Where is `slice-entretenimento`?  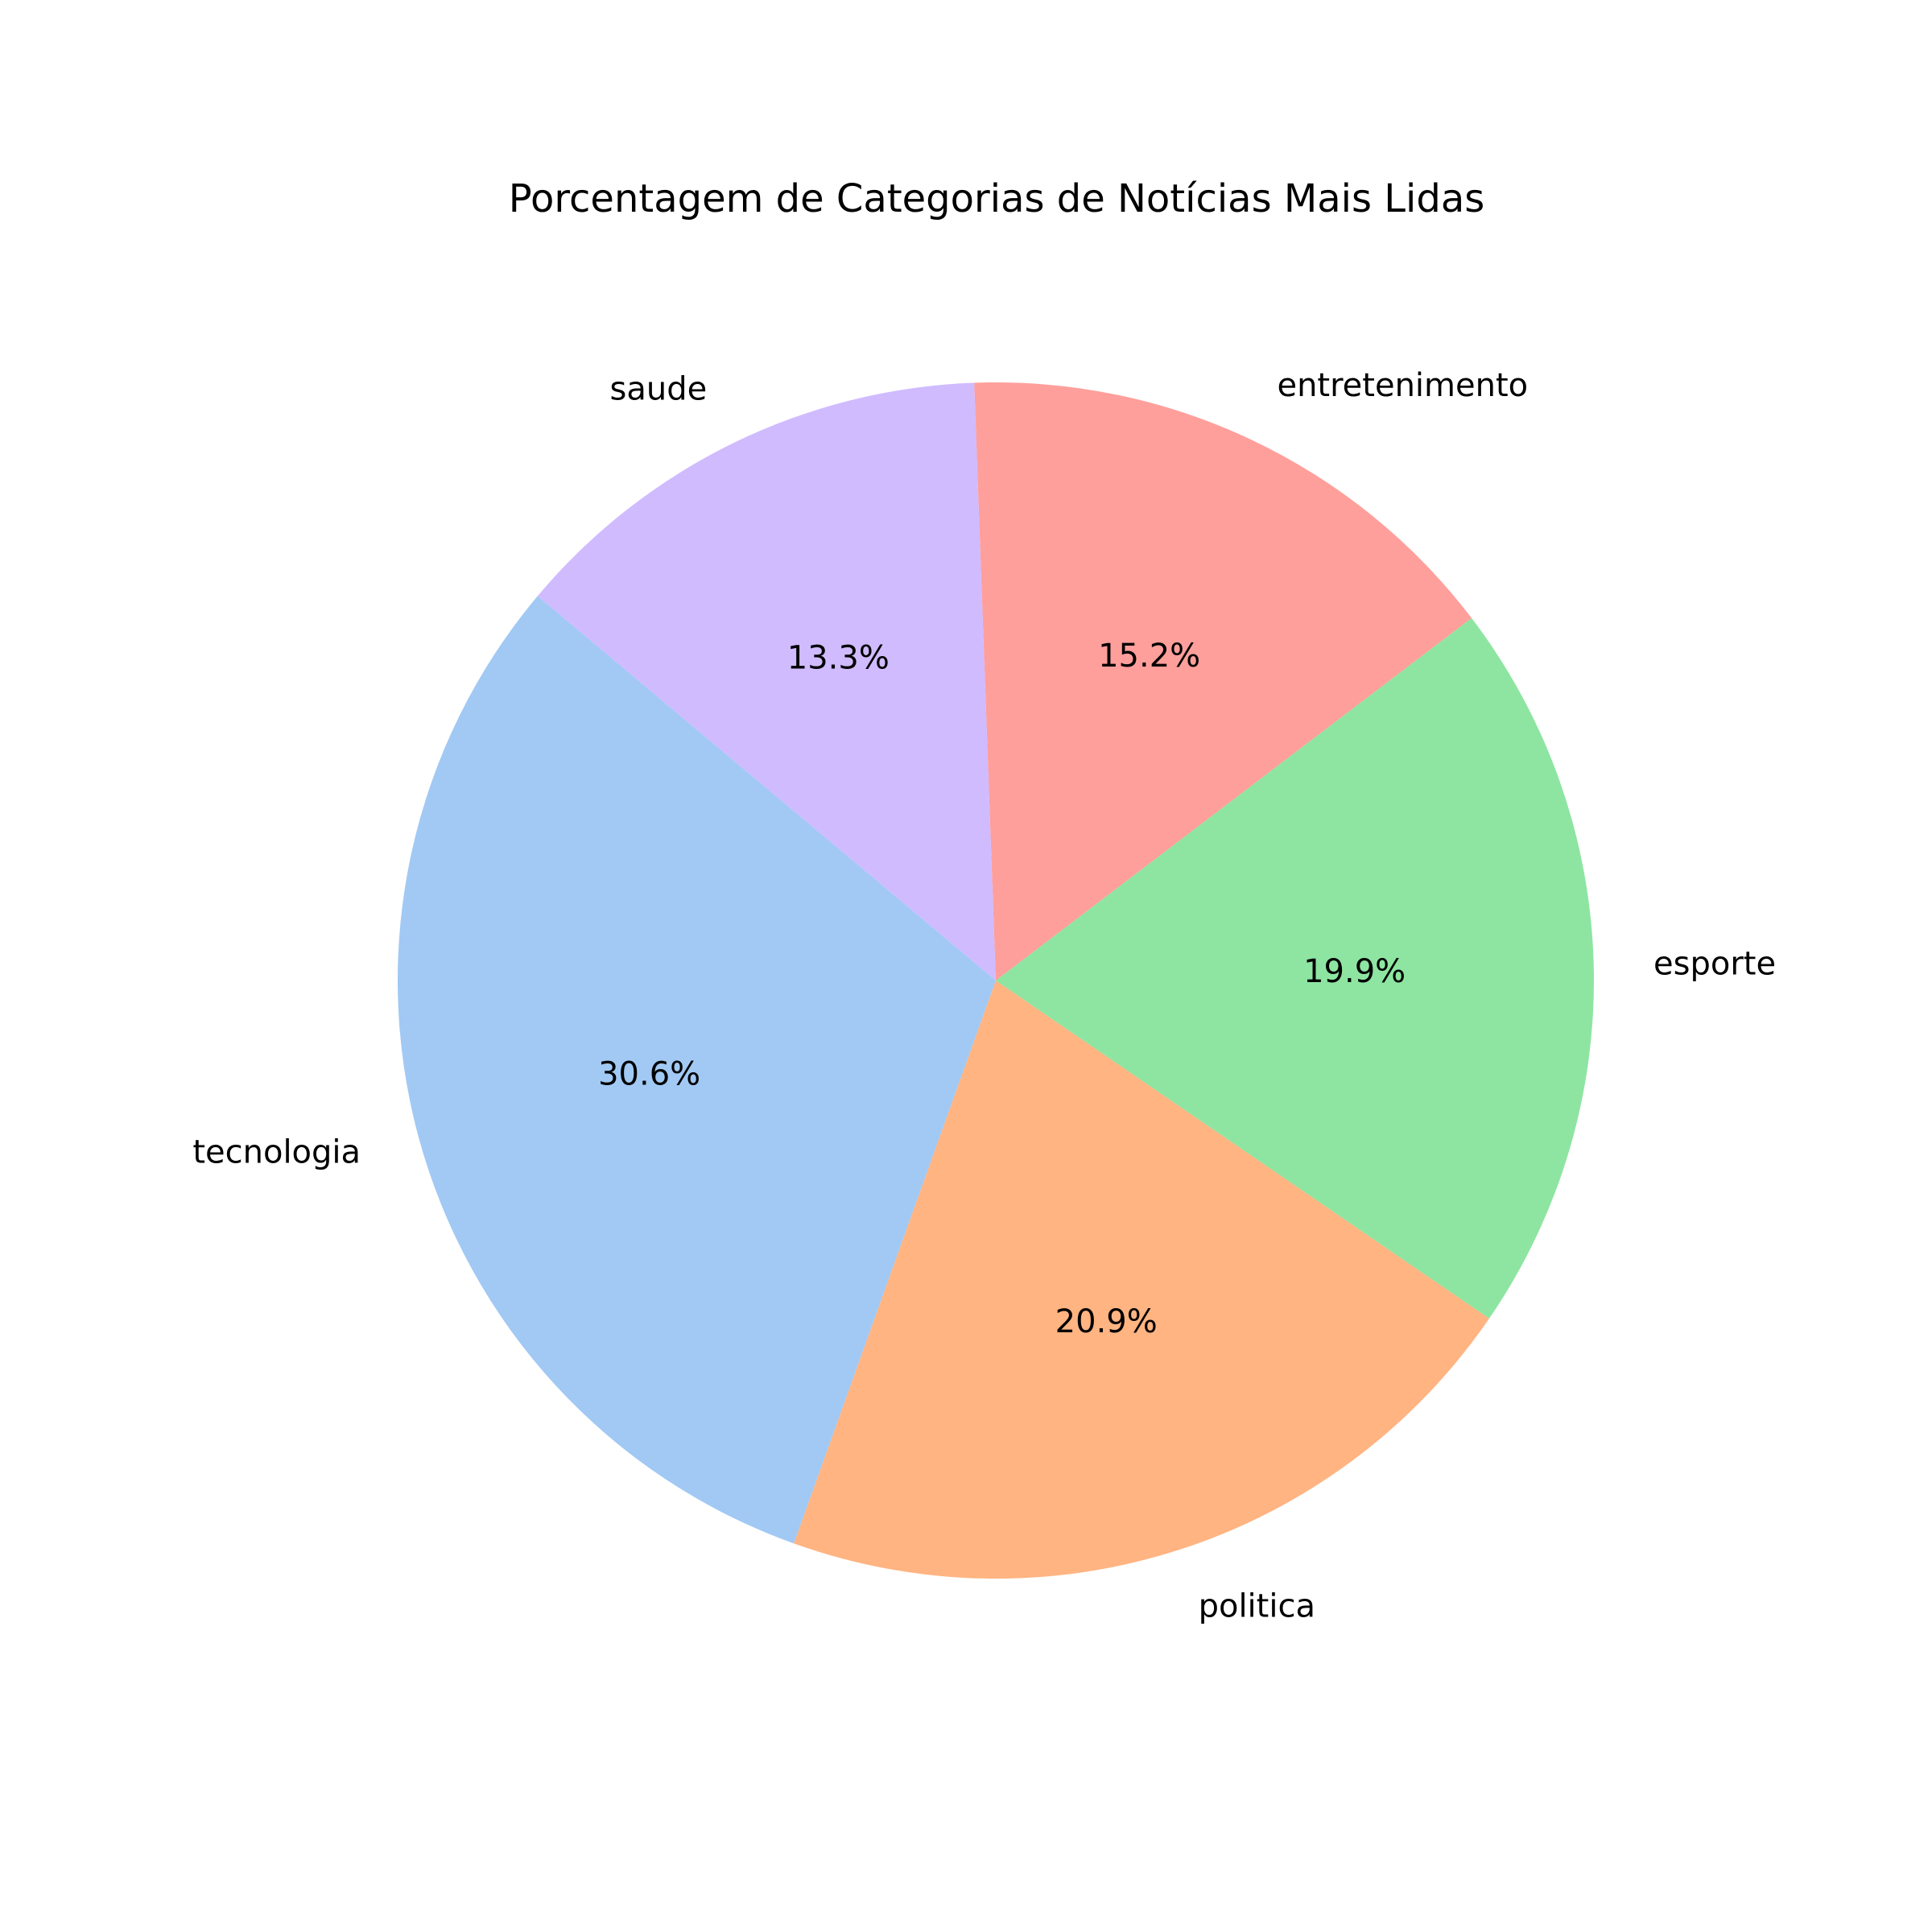 slice-entretenimento is located at coordinates (1223, 681).